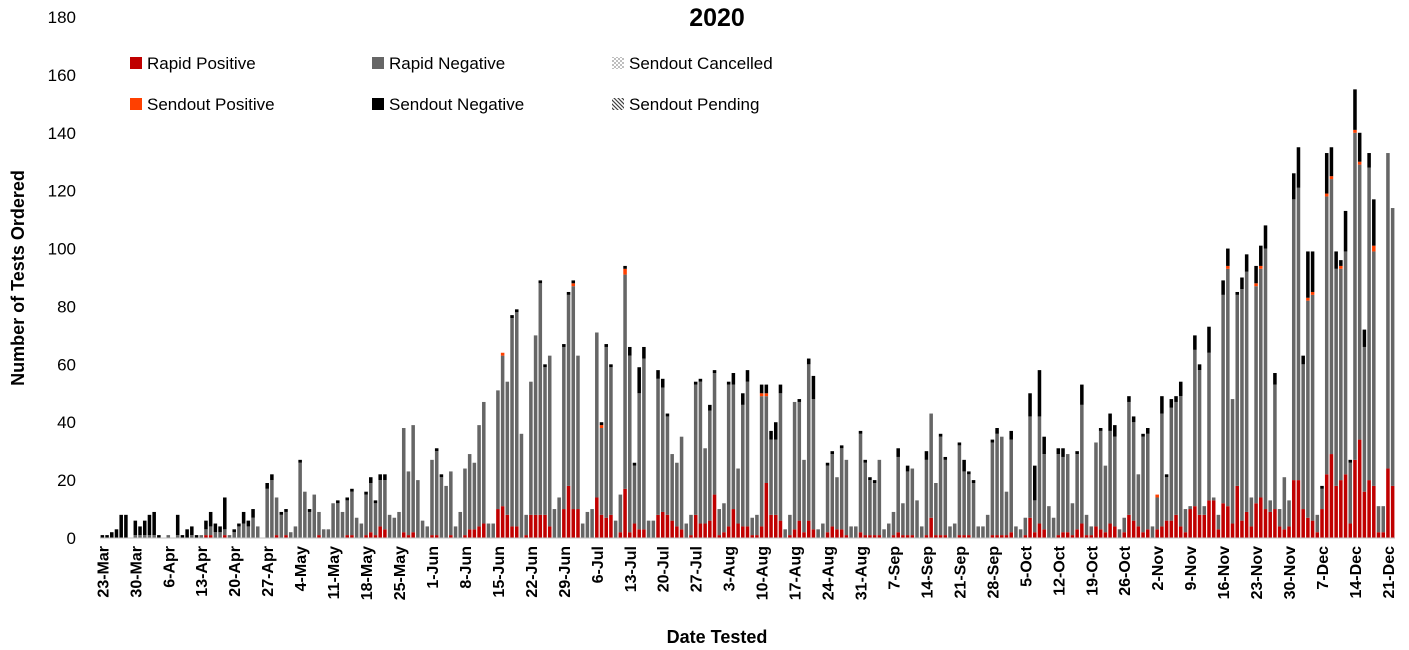 The height and width of the screenshot is (650, 1409). I want to click on x-tick-label: 17-Aug, so click(796, 573).